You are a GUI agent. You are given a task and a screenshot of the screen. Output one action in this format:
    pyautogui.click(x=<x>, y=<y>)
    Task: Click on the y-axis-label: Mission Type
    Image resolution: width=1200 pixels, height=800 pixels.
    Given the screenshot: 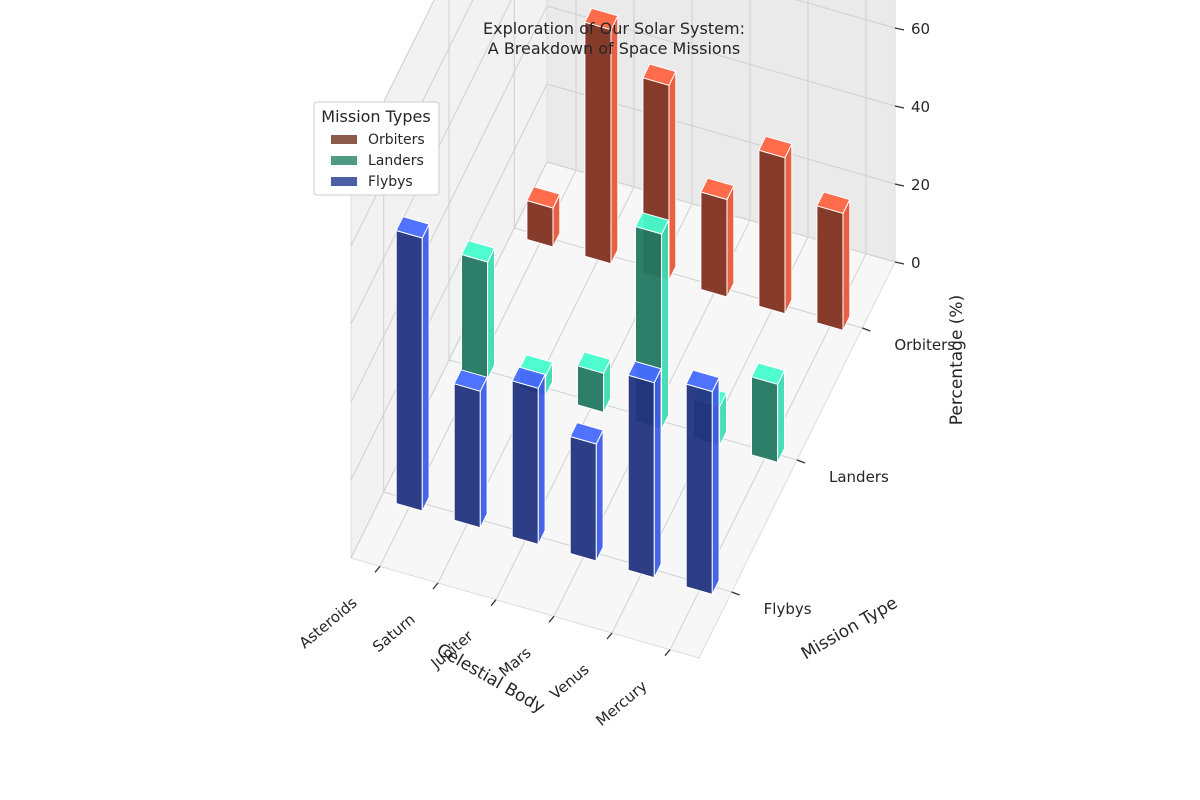 What is the action you would take?
    pyautogui.click(x=849, y=628)
    